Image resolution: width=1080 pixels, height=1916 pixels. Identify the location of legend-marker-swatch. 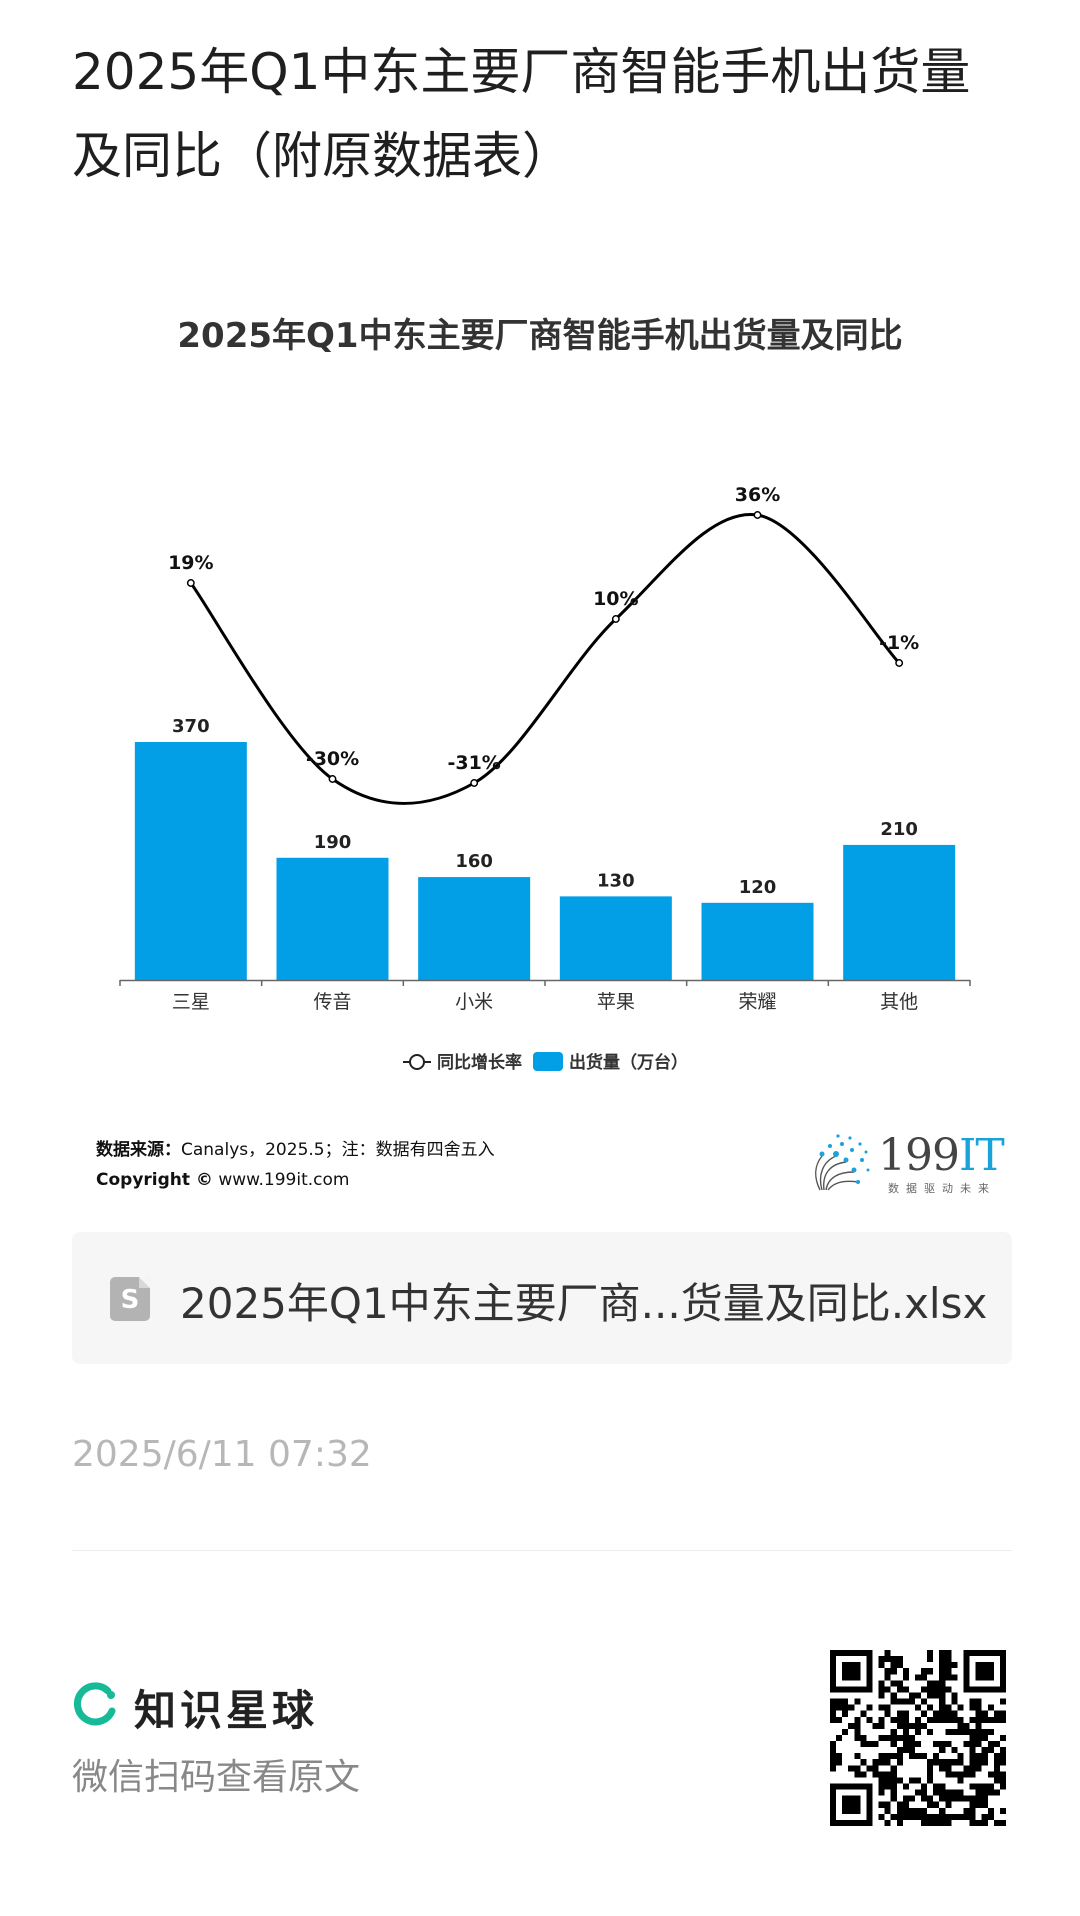
(417, 1062).